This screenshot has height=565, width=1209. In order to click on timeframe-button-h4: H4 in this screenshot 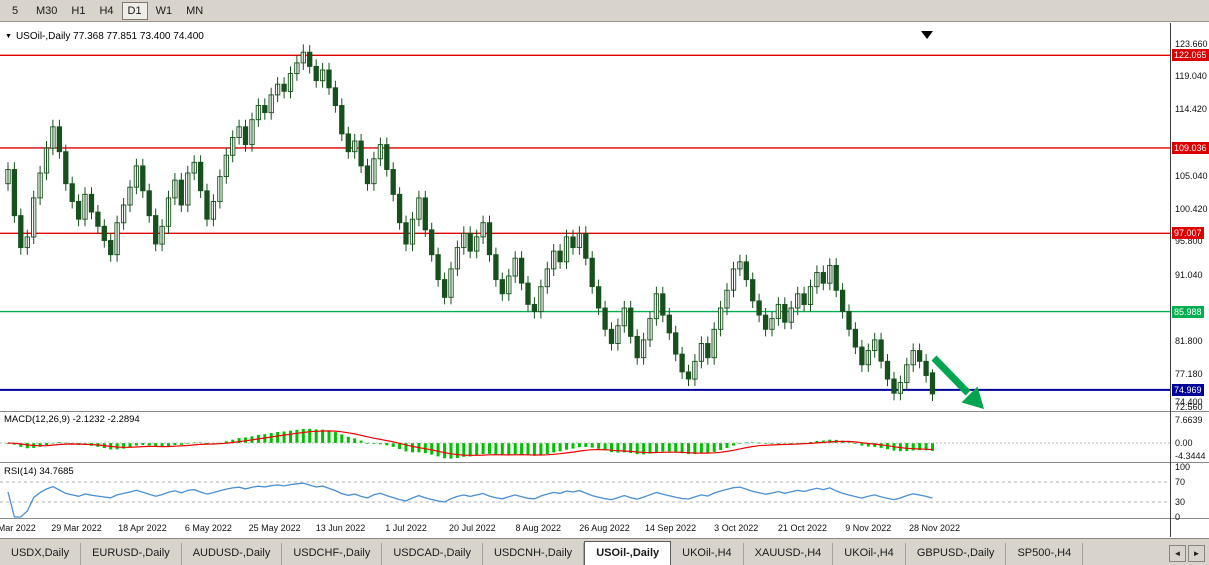, I will do `click(106, 10)`.